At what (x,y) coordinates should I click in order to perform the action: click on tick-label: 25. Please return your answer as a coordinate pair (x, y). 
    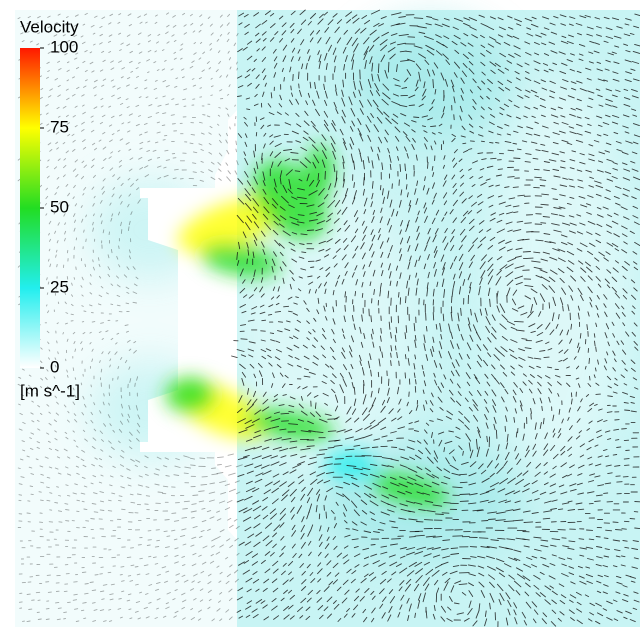
    Looking at the image, I should click on (59, 286).